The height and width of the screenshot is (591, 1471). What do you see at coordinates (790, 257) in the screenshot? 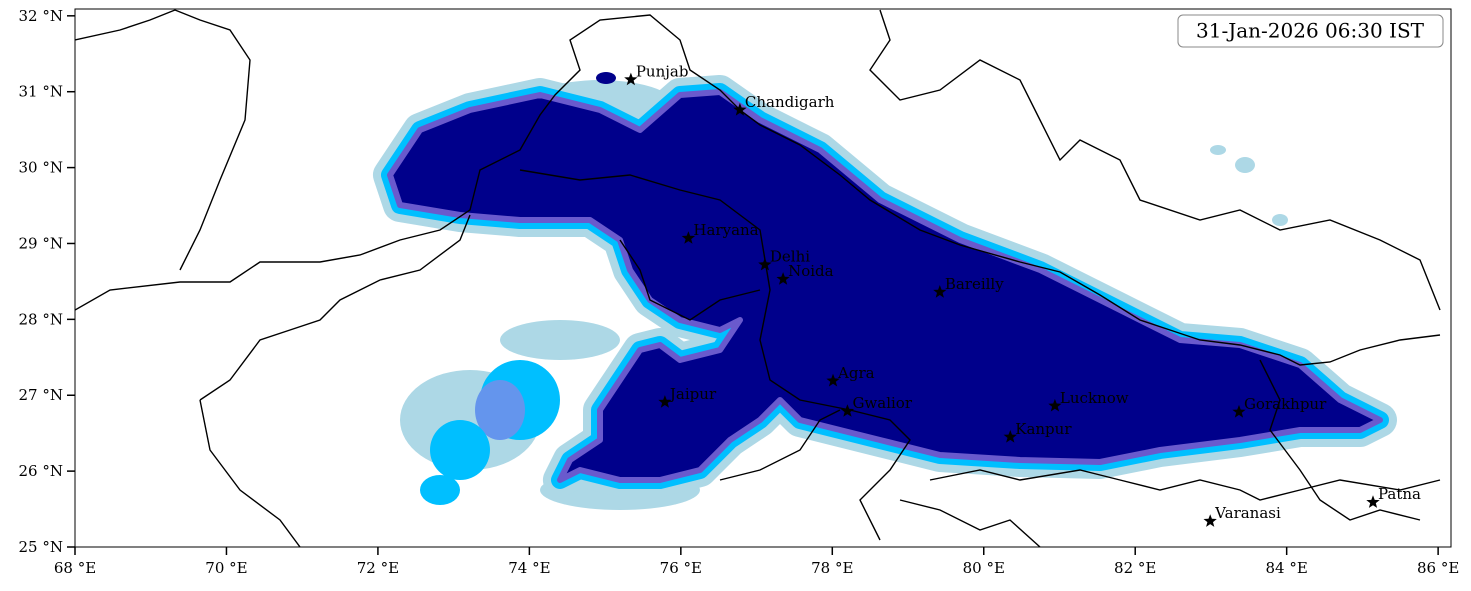
I see `city-label: Delhi` at bounding box center [790, 257].